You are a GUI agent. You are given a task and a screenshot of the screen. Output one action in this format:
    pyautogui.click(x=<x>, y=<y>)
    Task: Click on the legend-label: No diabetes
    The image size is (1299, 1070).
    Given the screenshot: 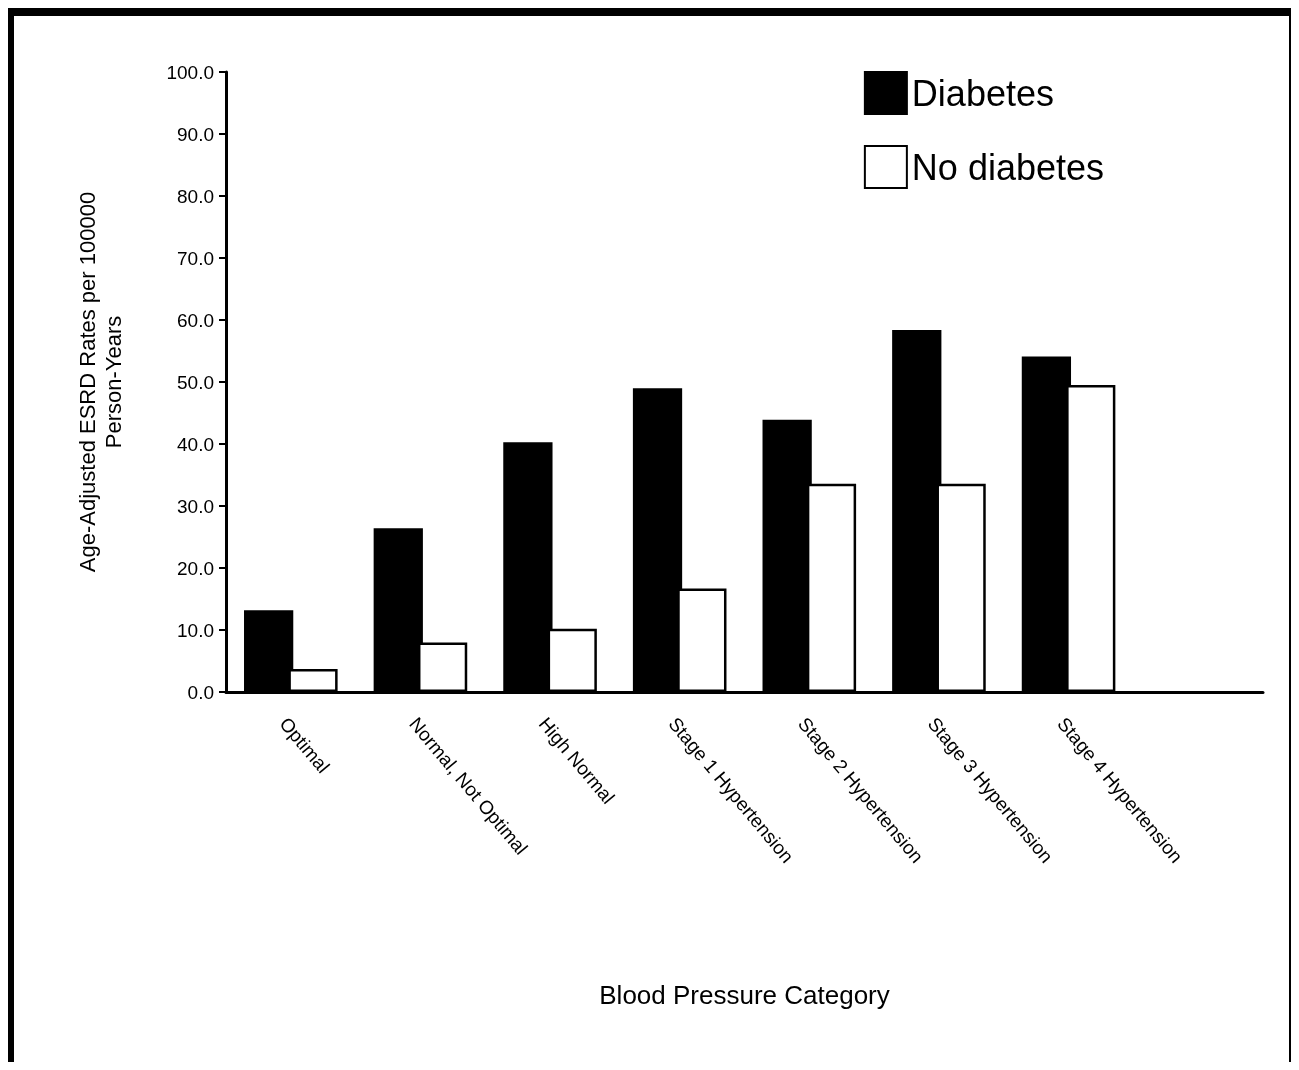 What is the action you would take?
    pyautogui.click(x=1008, y=167)
    